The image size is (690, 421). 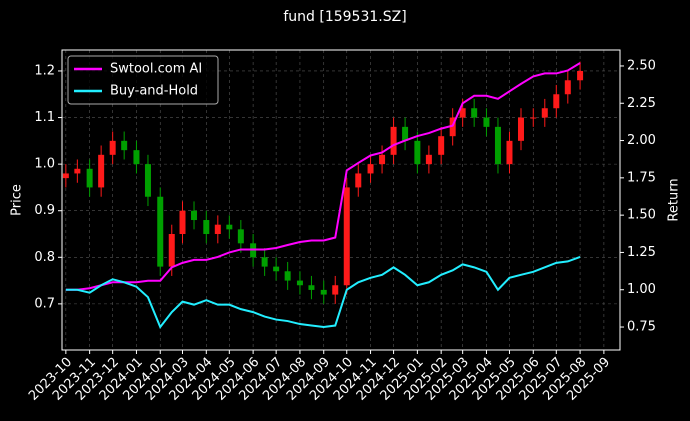 What do you see at coordinates (44, 70) in the screenshot?
I see `y-tick-label: 1.2` at bounding box center [44, 70].